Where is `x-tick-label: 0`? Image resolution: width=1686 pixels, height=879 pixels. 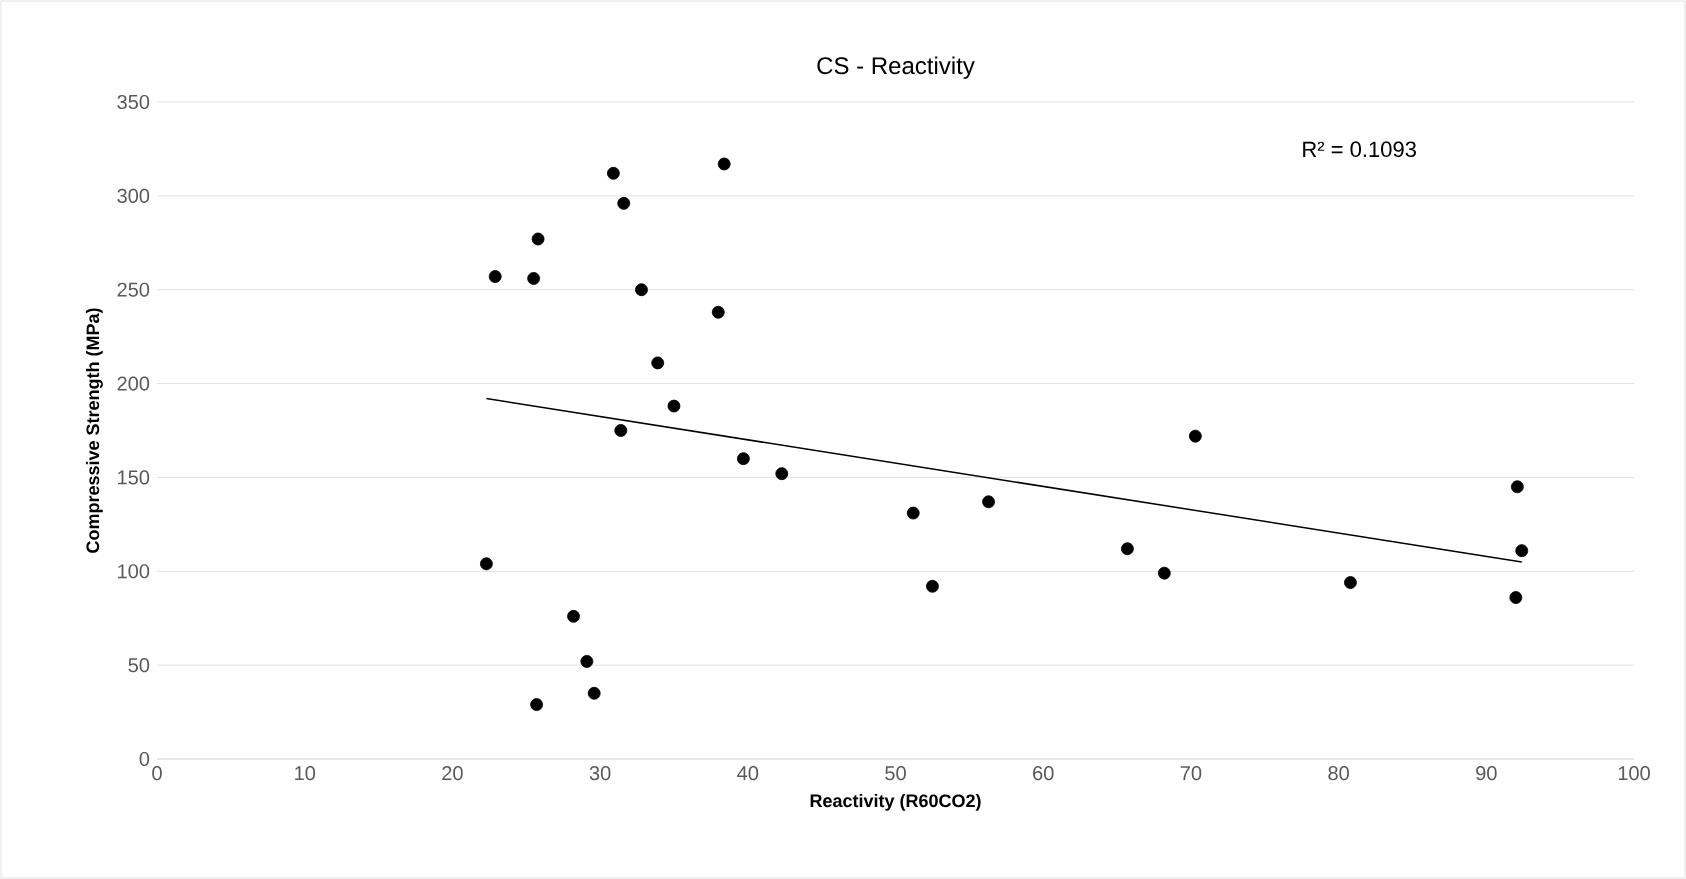 x-tick-label: 0 is located at coordinates (157, 773).